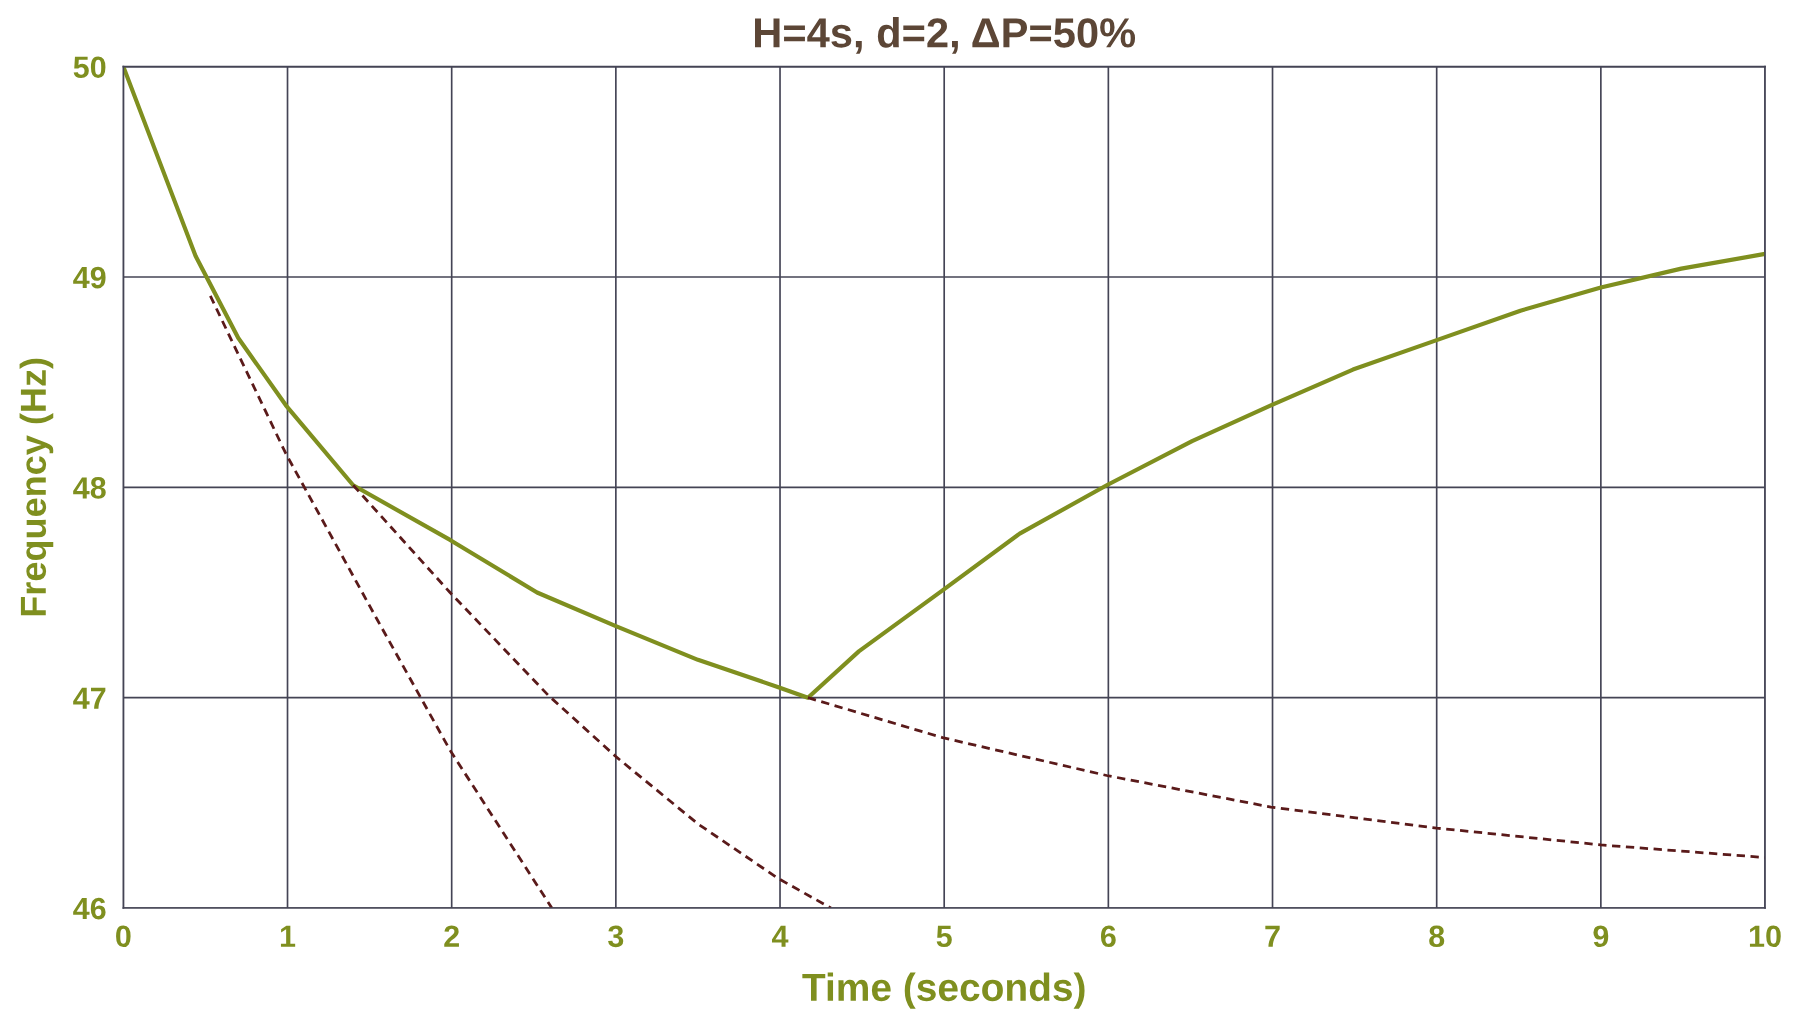 The width and height of the screenshot is (1814, 1026). What do you see at coordinates (288, 936) in the screenshot?
I see `x-tick-label: 1` at bounding box center [288, 936].